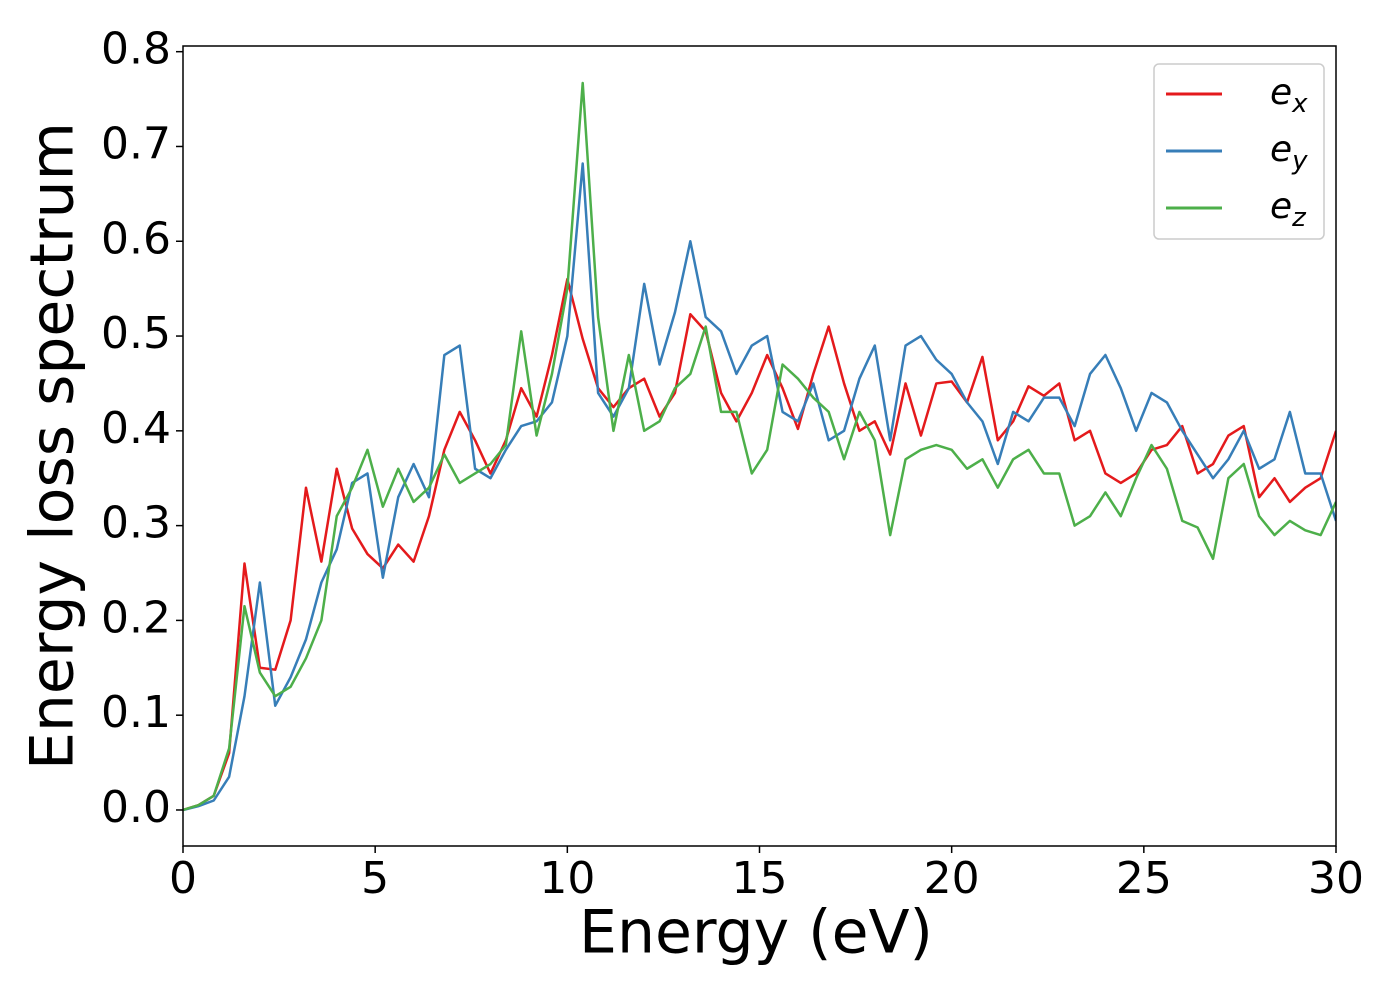 Image resolution: width=1400 pixels, height=1000 pixels. What do you see at coordinates (136, 523) in the screenshot?
I see `y-tick-label: 0.3` at bounding box center [136, 523].